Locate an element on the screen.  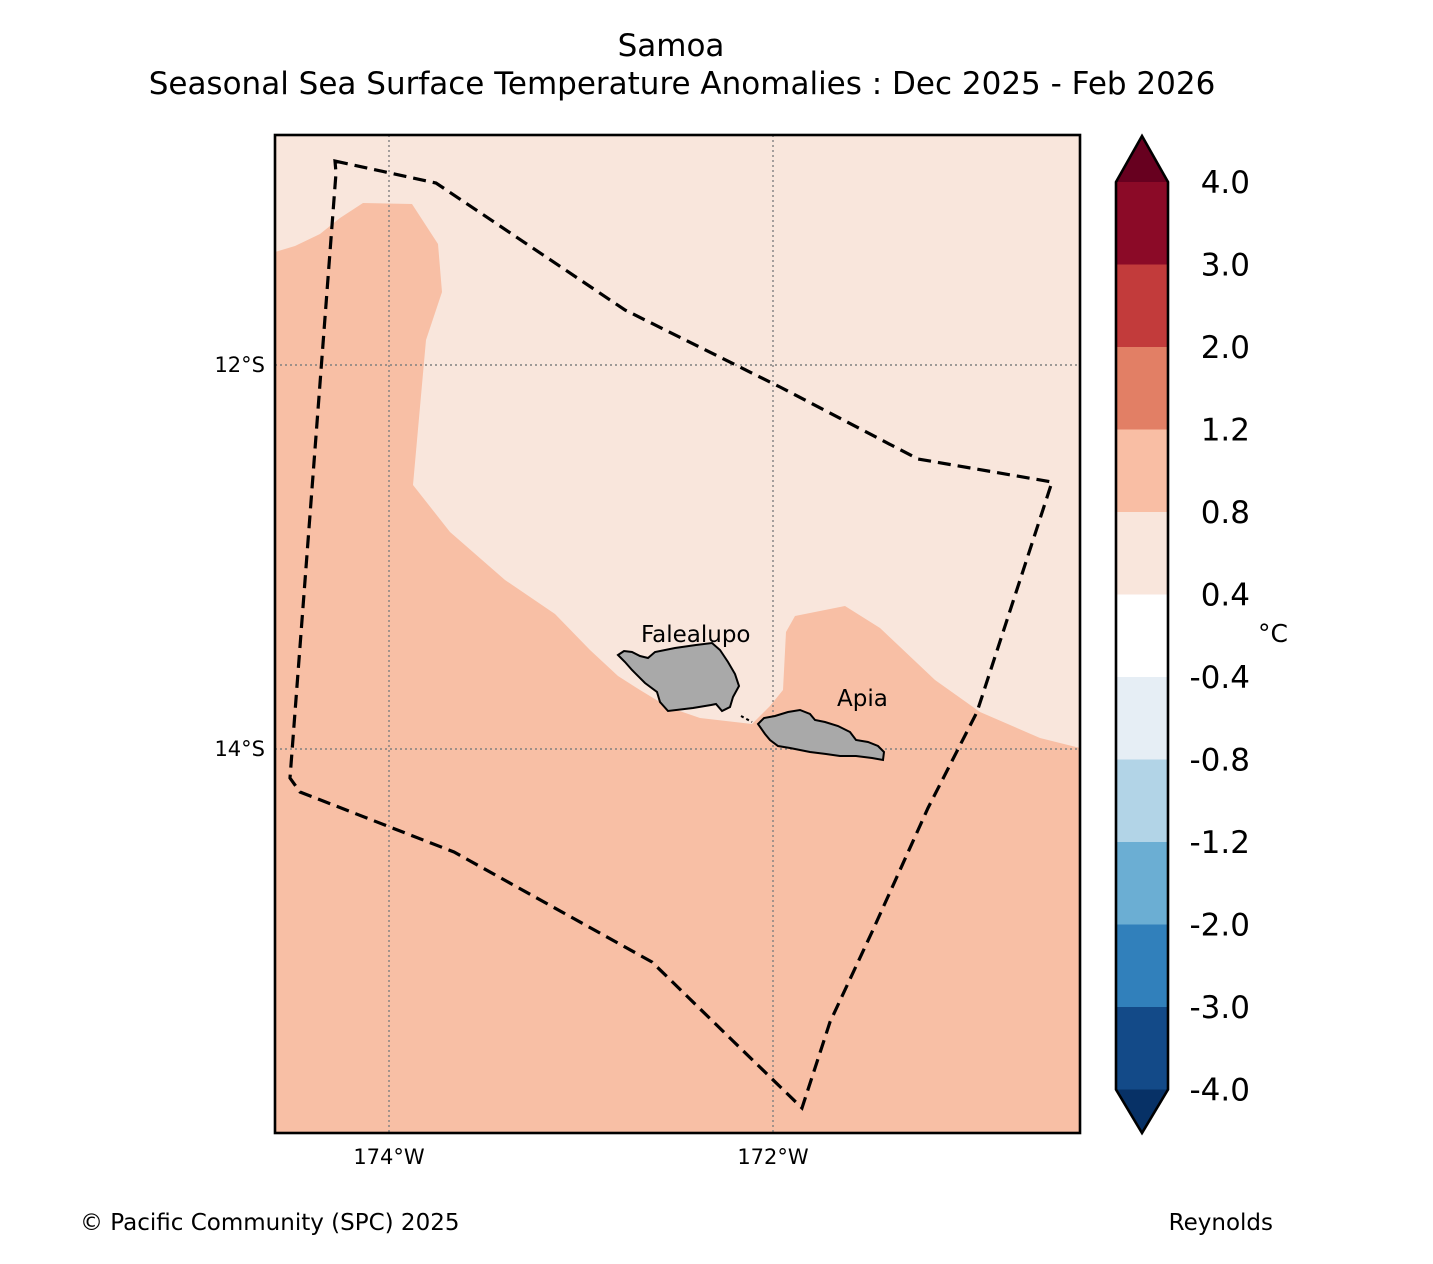
colorbar-tick-label: -3.0 is located at coordinates (1220, 1008).